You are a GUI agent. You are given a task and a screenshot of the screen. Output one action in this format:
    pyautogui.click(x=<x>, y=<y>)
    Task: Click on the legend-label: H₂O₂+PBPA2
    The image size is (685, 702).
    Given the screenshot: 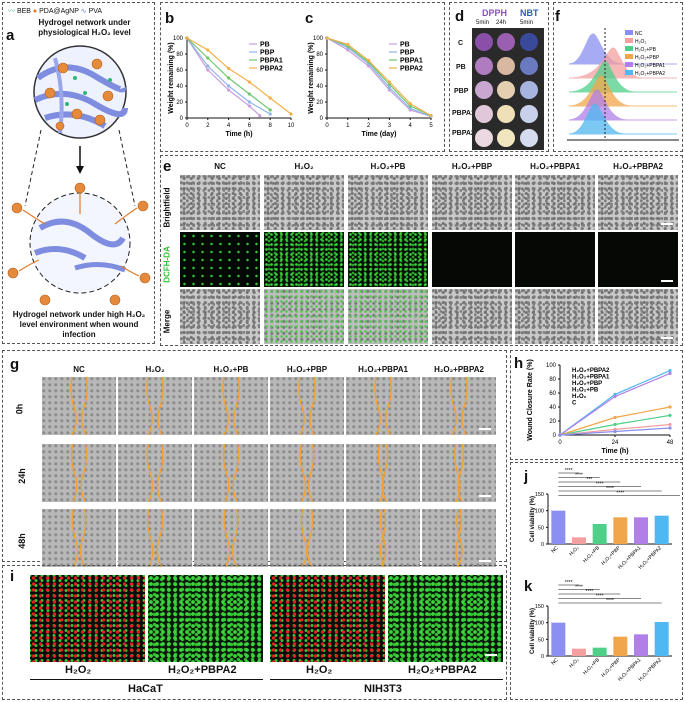 What is the action you would take?
    pyautogui.click(x=650, y=74)
    